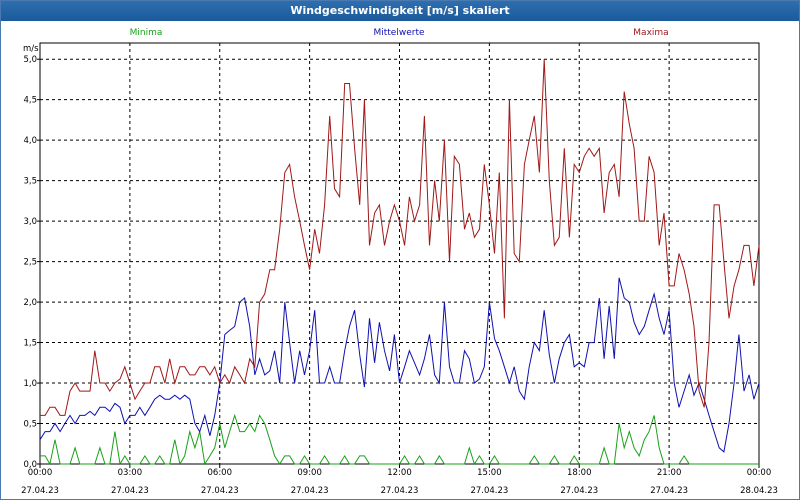 The height and width of the screenshot is (500, 800). Describe the element at coordinates (30, 182) in the screenshot. I see `y-tick-label: 3,5` at that location.